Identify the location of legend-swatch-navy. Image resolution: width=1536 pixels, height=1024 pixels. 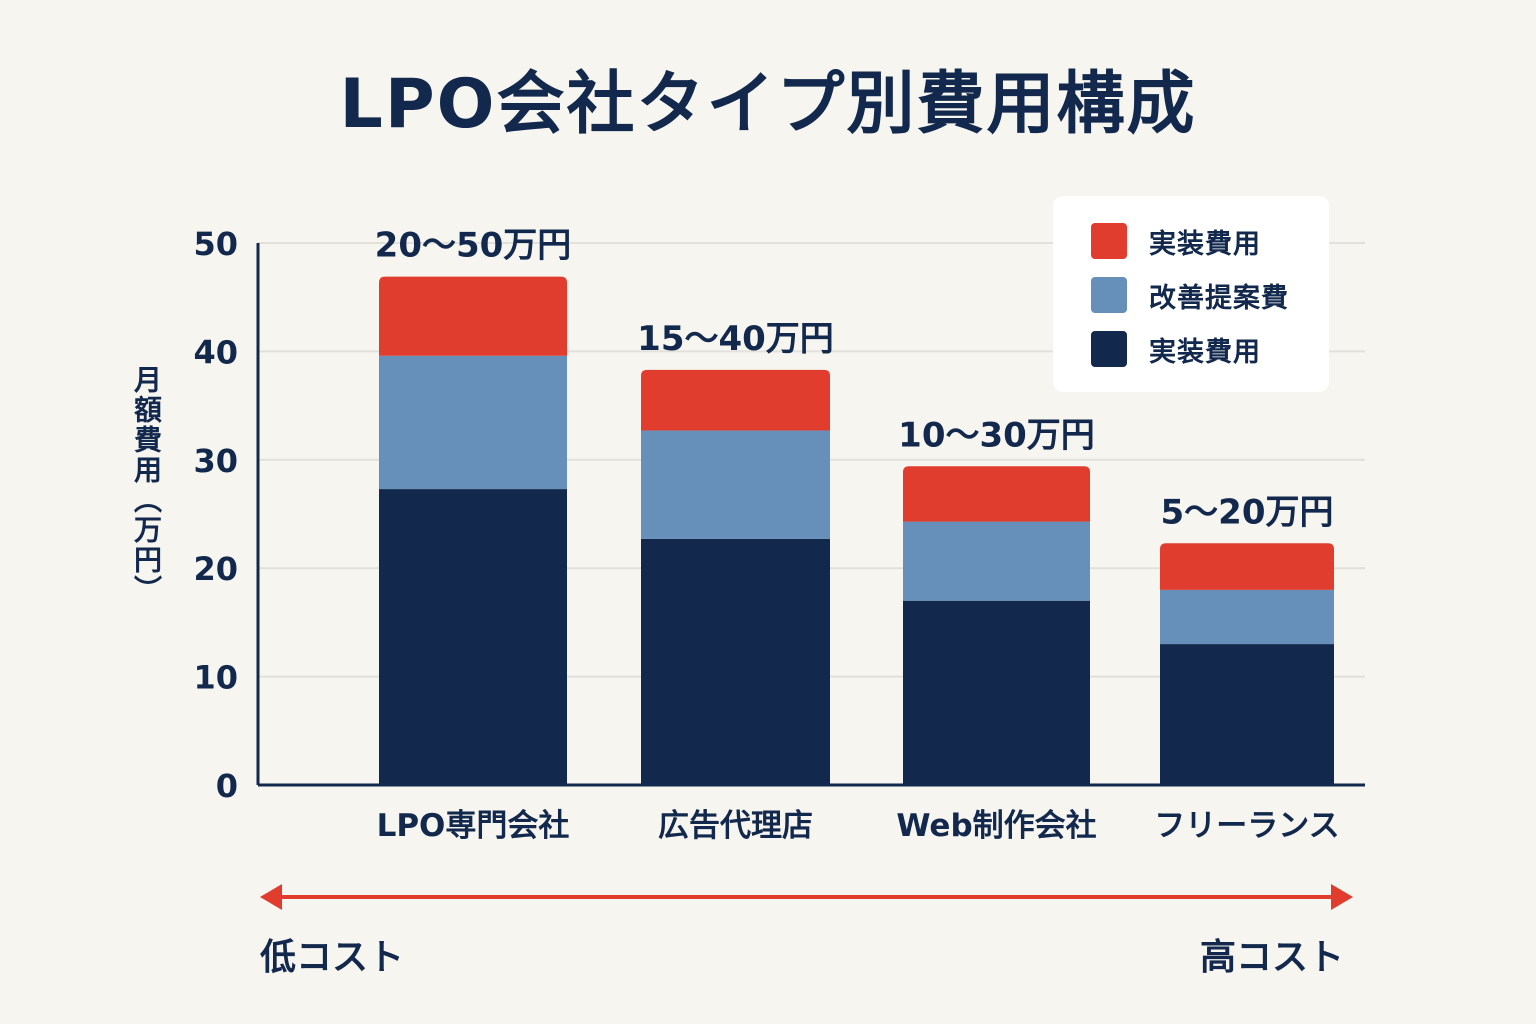
(1109, 349).